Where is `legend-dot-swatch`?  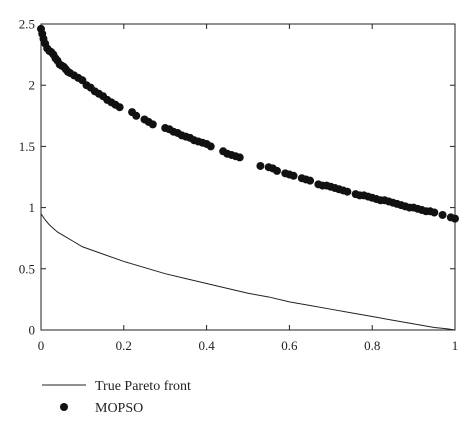 legend-dot-swatch is located at coordinates (64, 407).